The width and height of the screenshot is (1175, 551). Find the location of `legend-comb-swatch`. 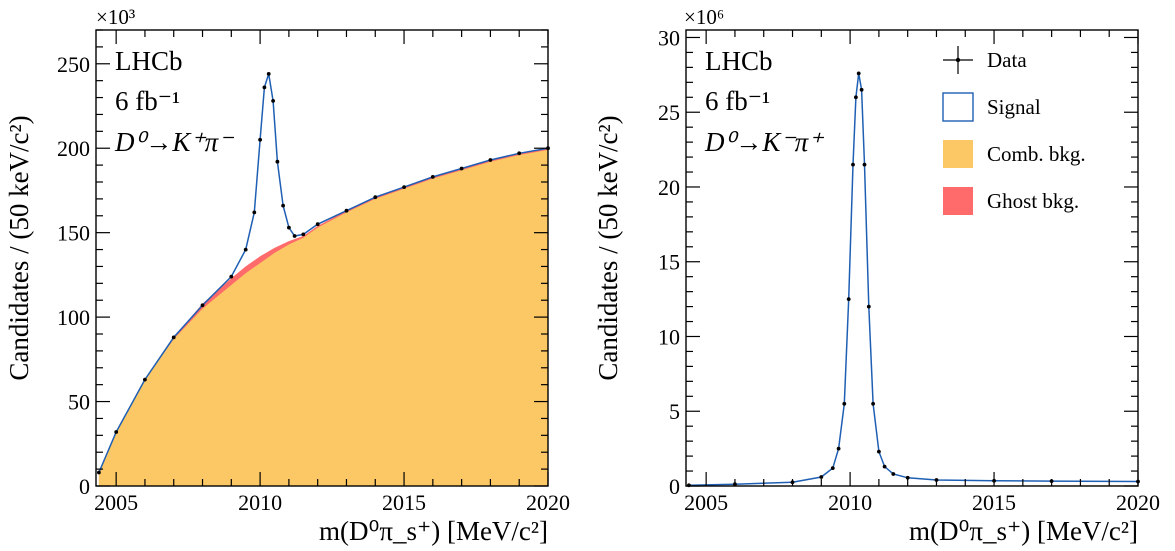

legend-comb-swatch is located at coordinates (958, 154).